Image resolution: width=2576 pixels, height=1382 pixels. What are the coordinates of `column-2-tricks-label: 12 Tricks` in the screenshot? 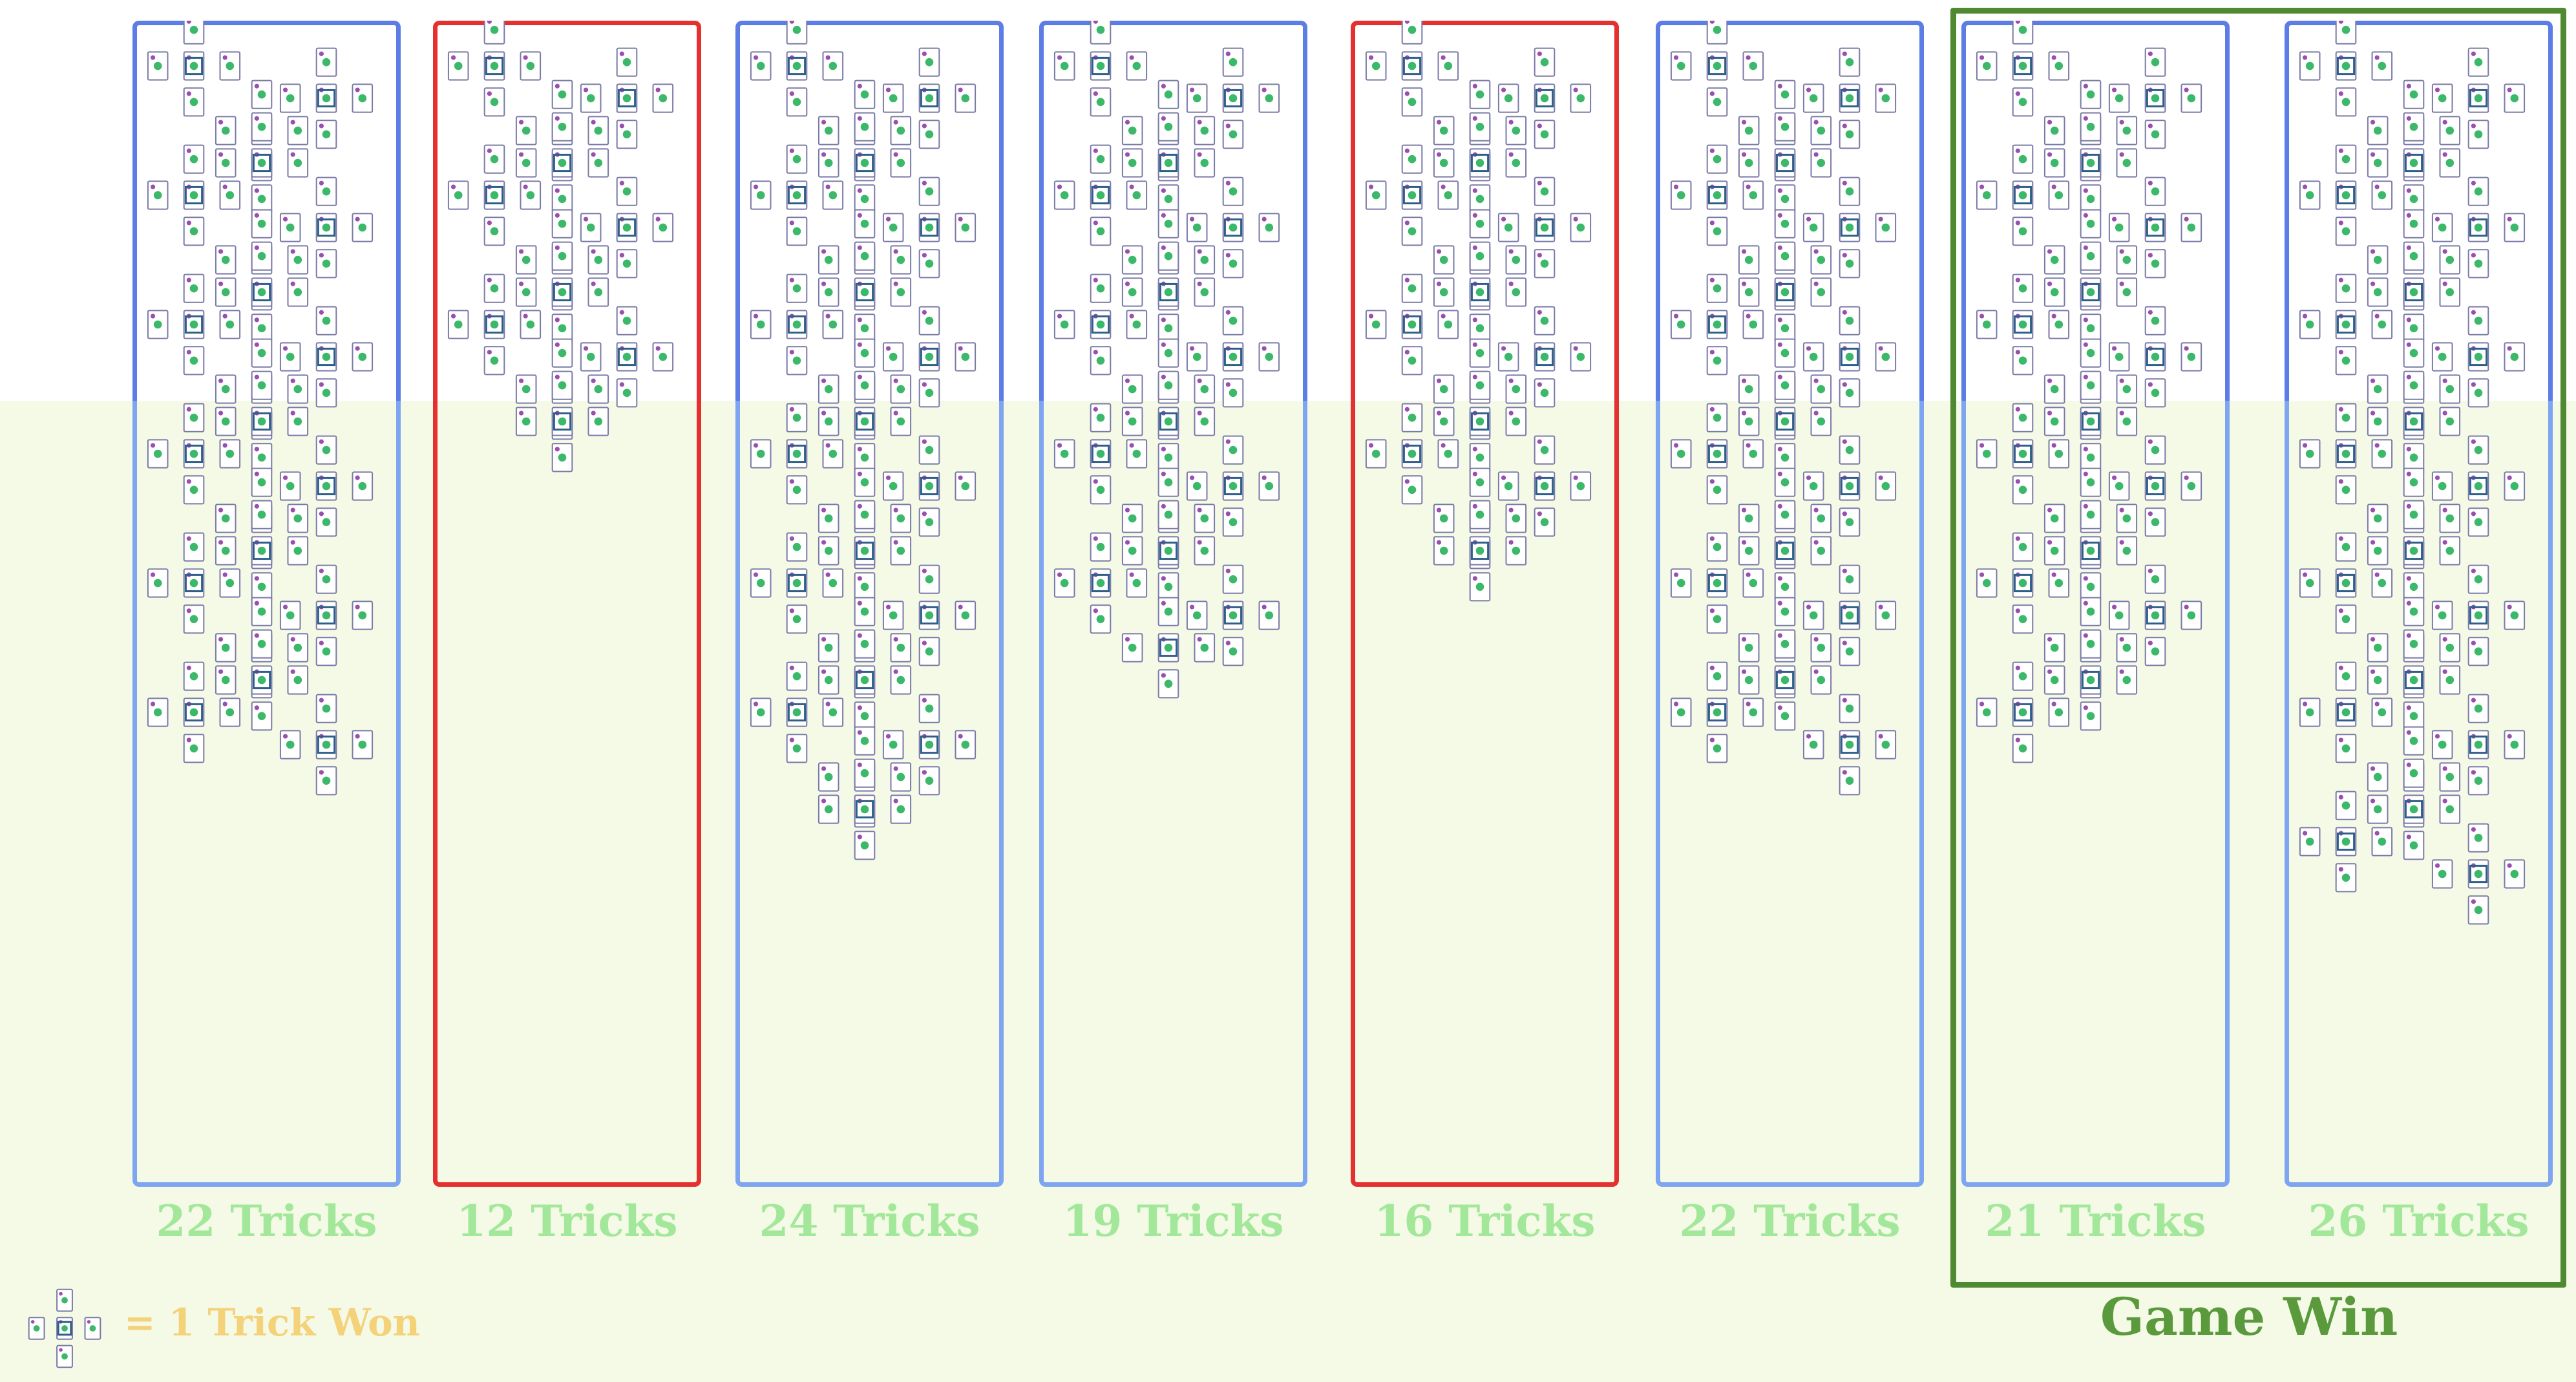 It's located at (567, 1221).